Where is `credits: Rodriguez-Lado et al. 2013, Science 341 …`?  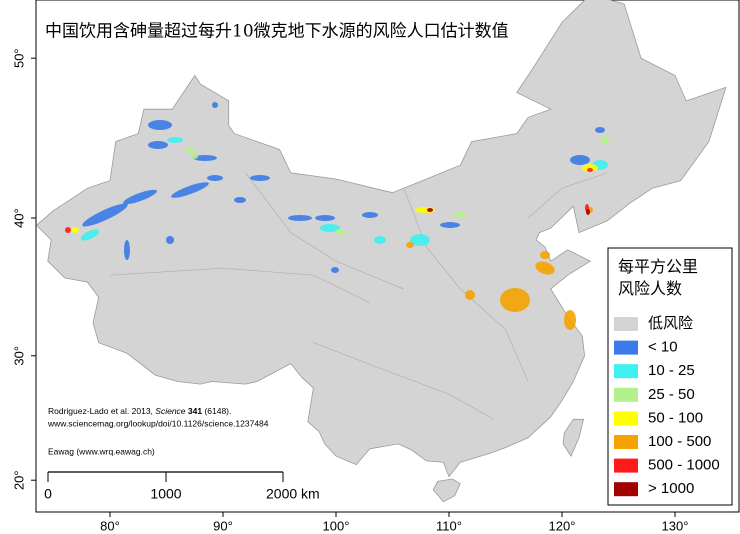 credits: Rodriguez-Lado et al. 2013, Science 341 … is located at coordinates (158, 431).